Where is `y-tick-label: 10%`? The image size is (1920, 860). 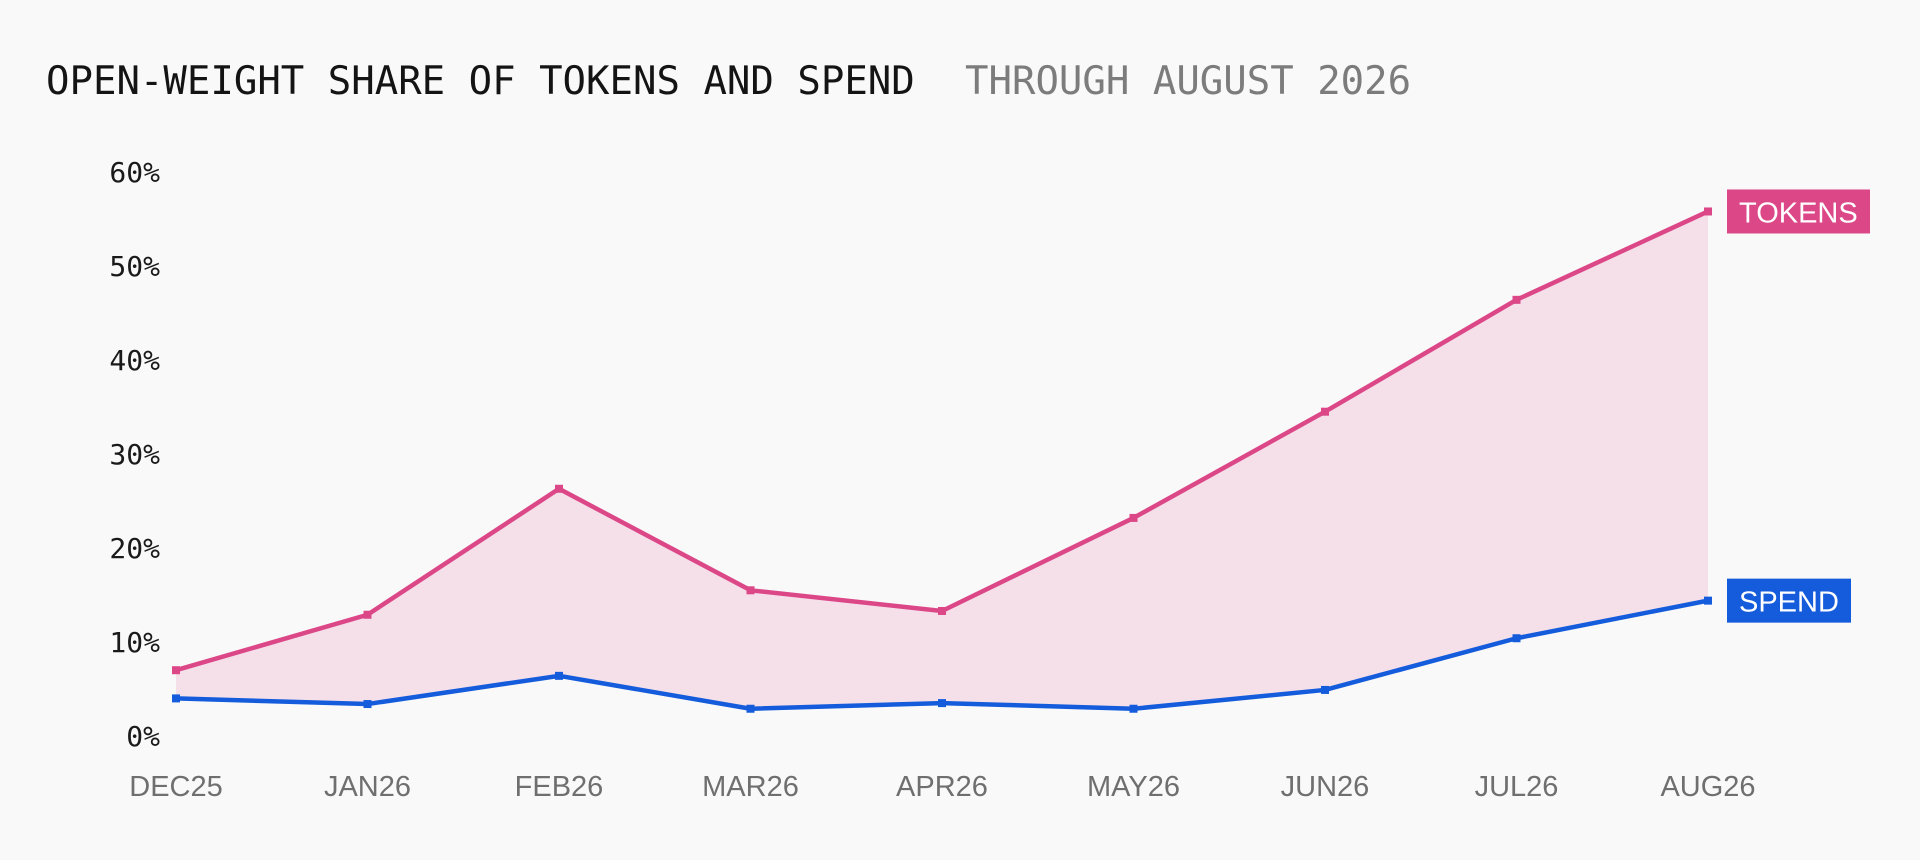
y-tick-label: 10% is located at coordinates (134, 642).